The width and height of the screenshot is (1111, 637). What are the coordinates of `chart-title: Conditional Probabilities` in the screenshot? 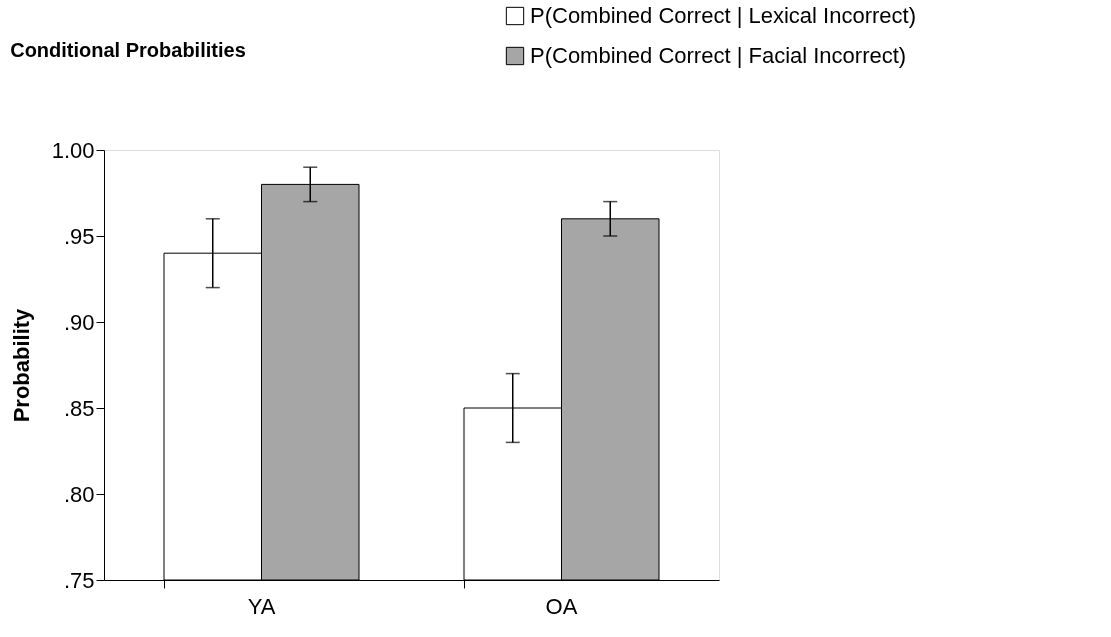 It's located at (128, 50).